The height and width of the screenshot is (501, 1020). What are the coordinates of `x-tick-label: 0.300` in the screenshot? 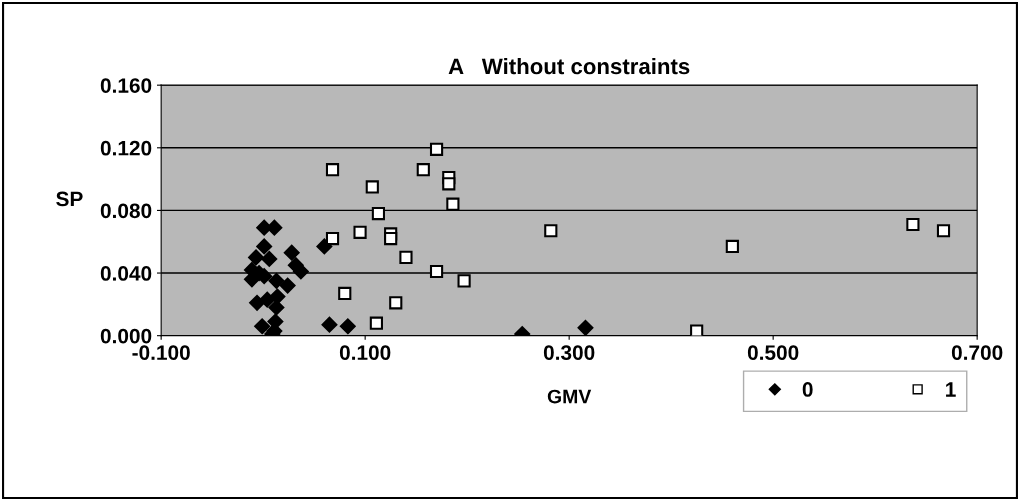 It's located at (569, 353).